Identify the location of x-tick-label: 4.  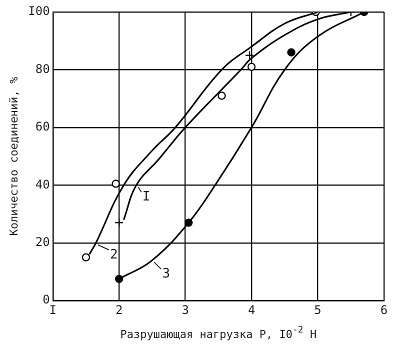
(252, 309).